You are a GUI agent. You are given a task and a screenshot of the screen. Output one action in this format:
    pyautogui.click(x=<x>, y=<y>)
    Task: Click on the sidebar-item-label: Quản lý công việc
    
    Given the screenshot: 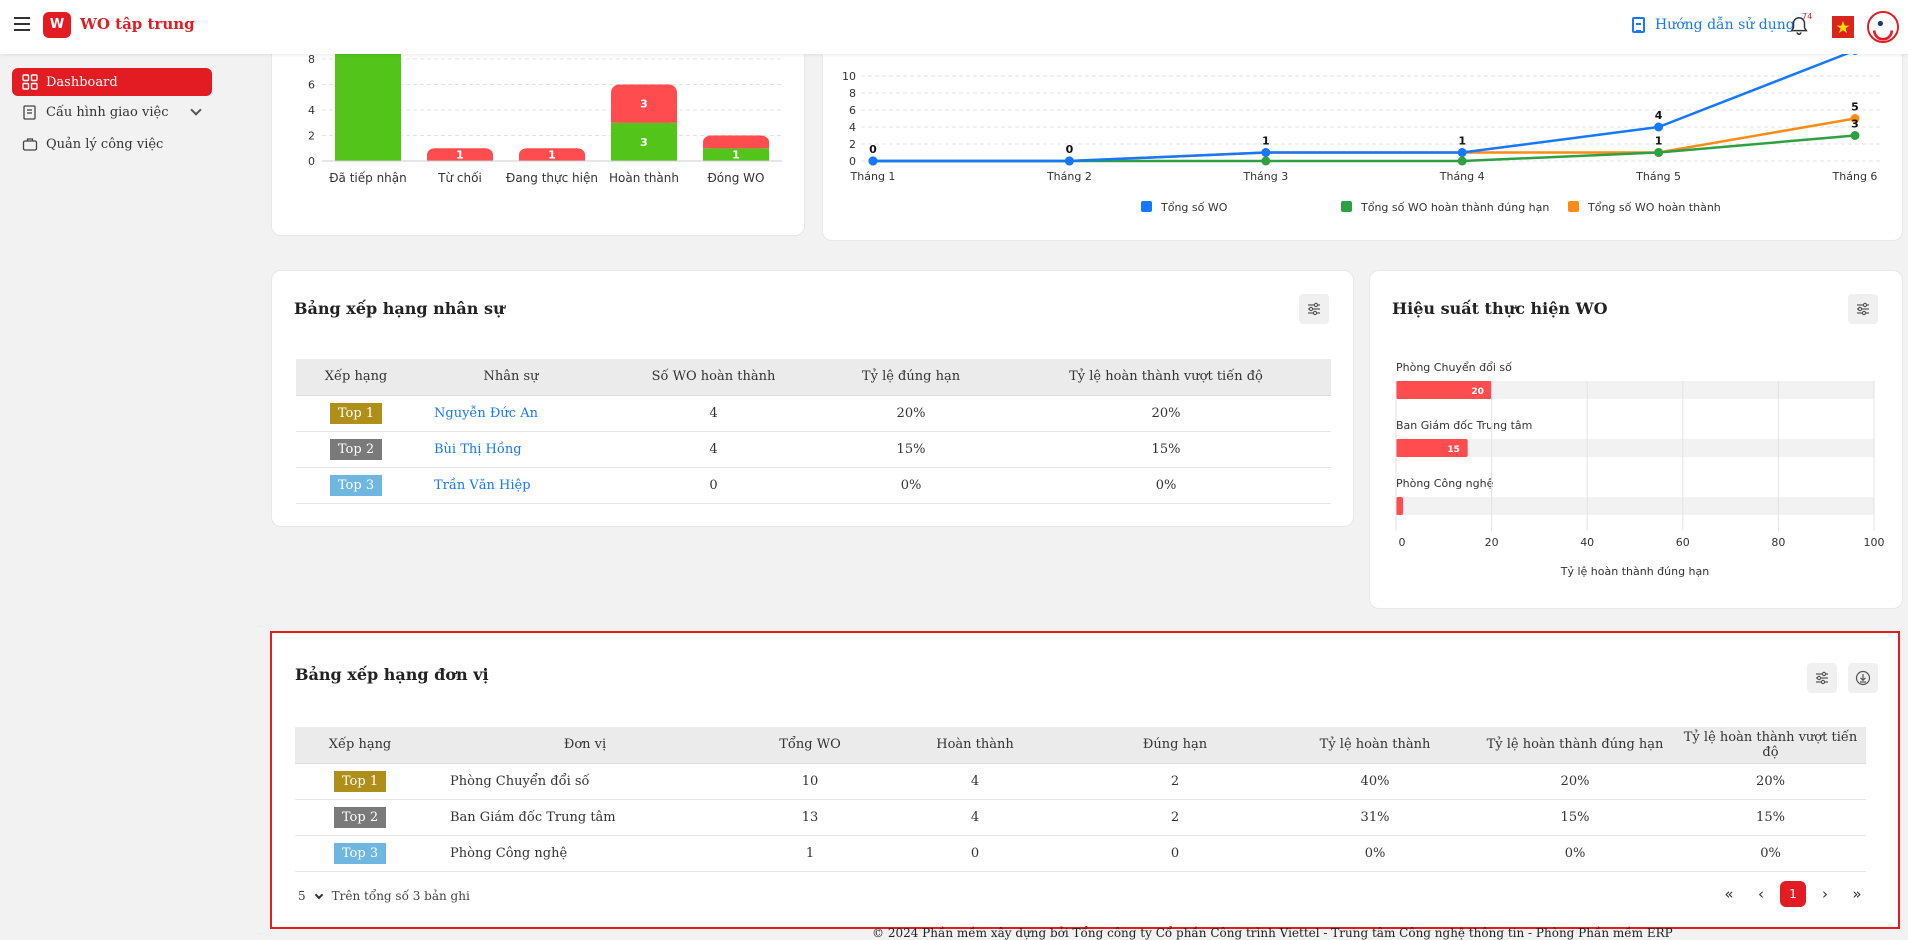 What is the action you would take?
    pyautogui.click(x=105, y=144)
    